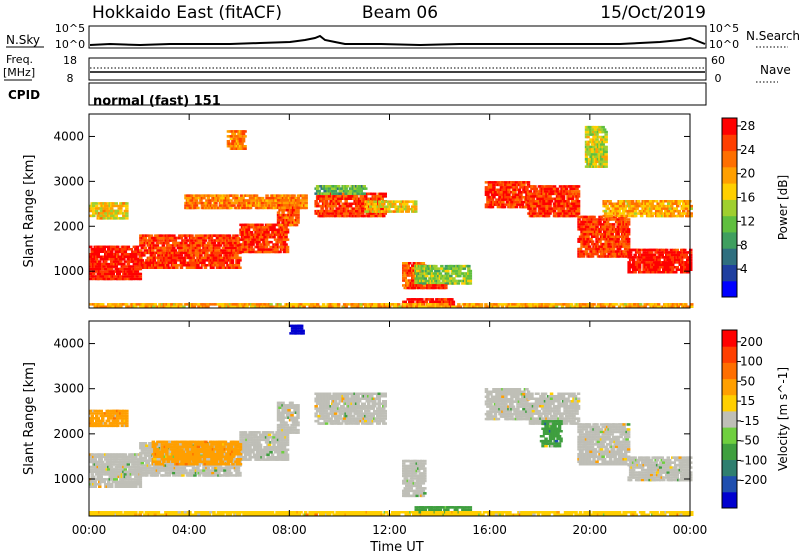 This screenshot has width=800, height=554. I want to click on cpid-strip: CPID normal (fast) 151, so click(357, 95).